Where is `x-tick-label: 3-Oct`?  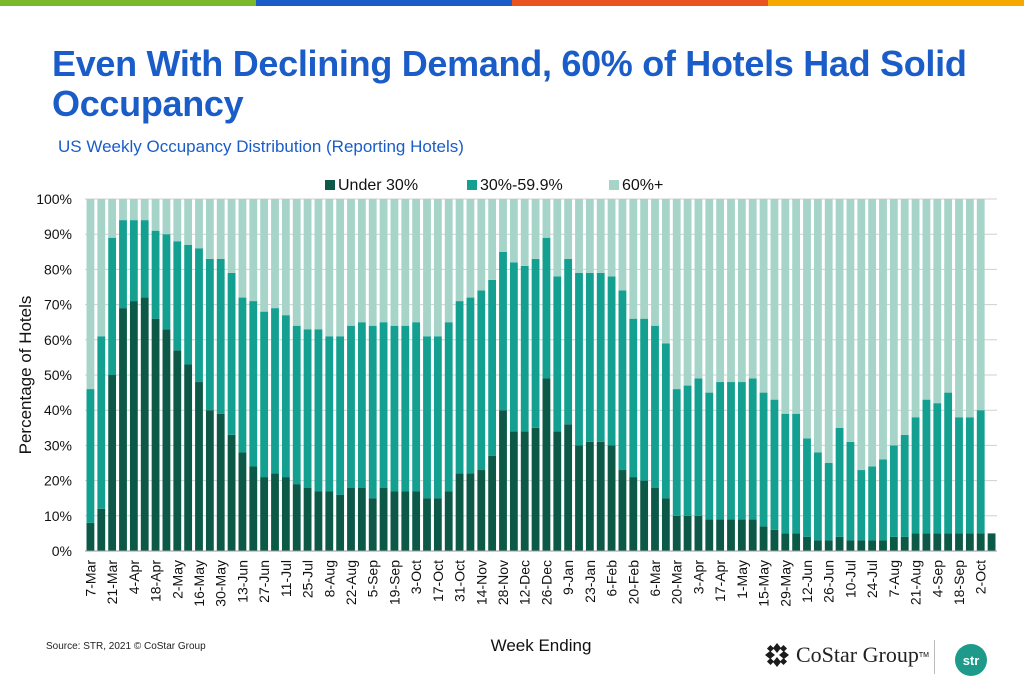 x-tick-label: 3-Oct is located at coordinates (416, 577).